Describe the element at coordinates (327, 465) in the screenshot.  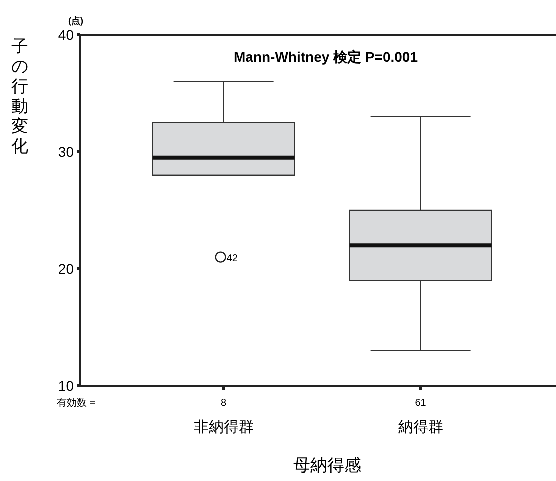
I see `x-axis-title: 母納得感` at that location.